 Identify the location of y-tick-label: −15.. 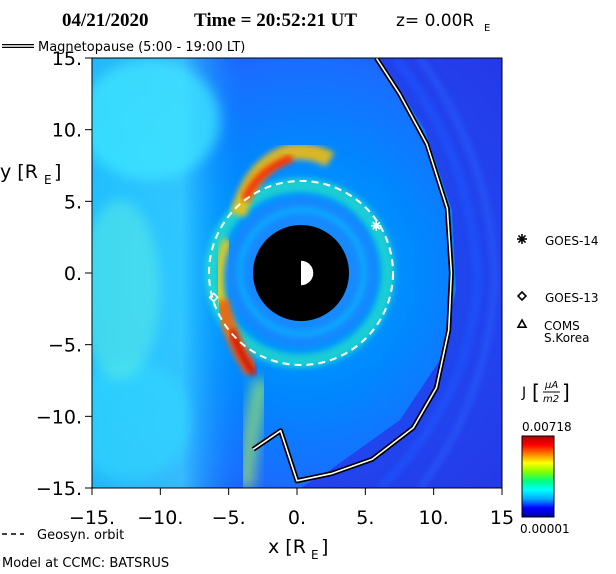
(59, 489).